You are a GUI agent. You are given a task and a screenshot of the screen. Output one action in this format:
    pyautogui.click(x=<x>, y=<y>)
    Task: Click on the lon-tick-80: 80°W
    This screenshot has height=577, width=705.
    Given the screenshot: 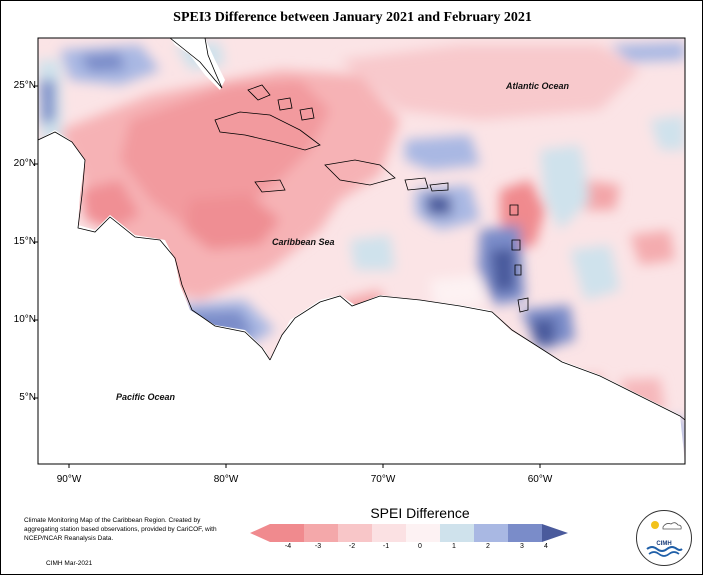 What is the action you would take?
    pyautogui.click(x=226, y=479)
    